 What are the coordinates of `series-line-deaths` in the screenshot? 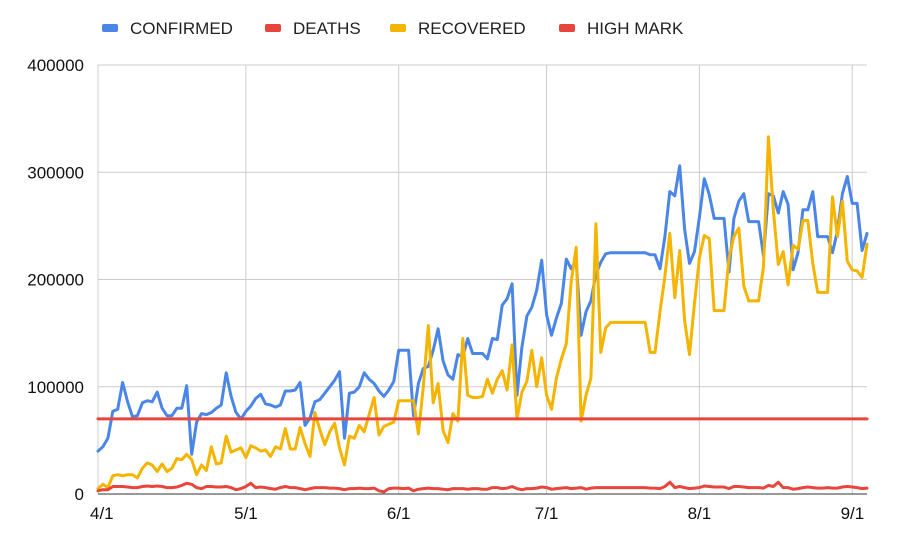 It's located at (482, 487).